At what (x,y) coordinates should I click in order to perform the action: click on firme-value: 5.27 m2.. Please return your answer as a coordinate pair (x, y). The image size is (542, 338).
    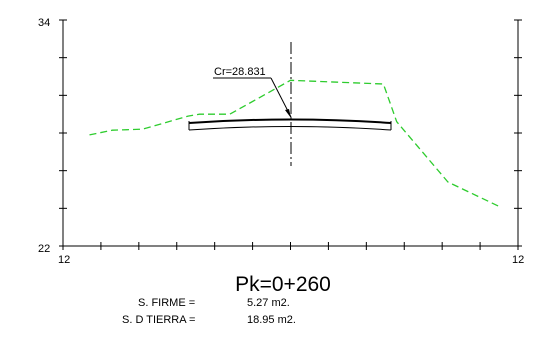
    Looking at the image, I should click on (268, 303).